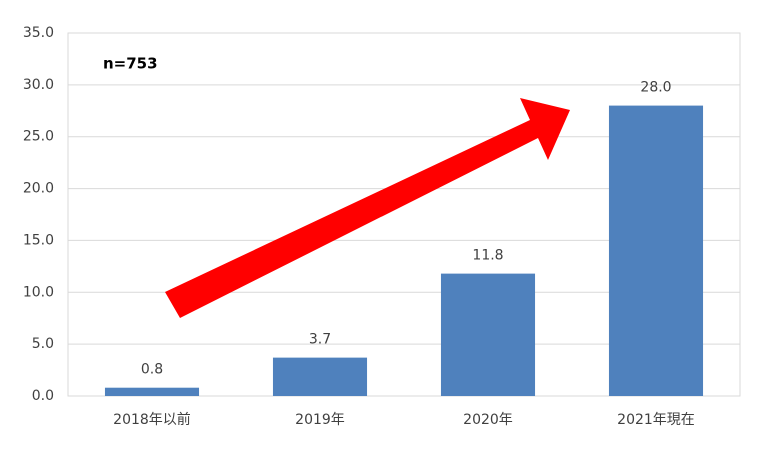  What do you see at coordinates (38, 189) in the screenshot?
I see `y-tick-label: 20.0` at bounding box center [38, 189].